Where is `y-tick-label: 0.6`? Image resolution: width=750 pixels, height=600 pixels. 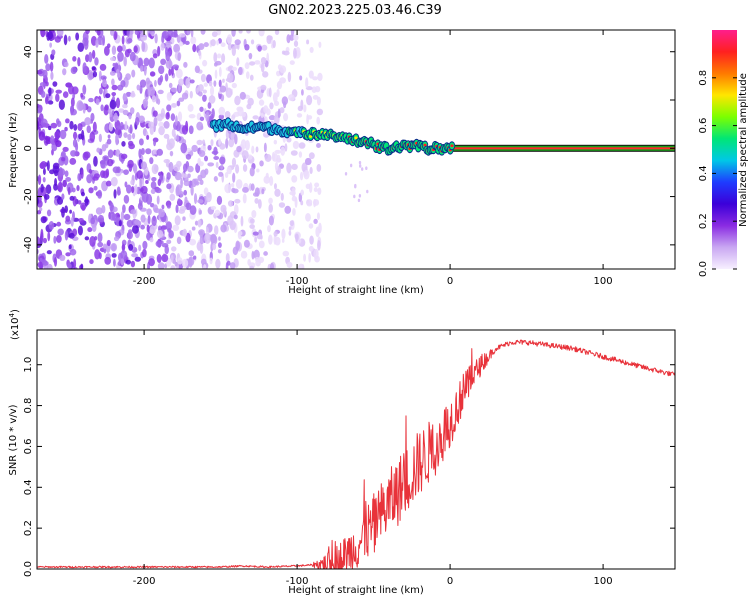 y-tick-label: 0.6 is located at coordinates (28, 446).